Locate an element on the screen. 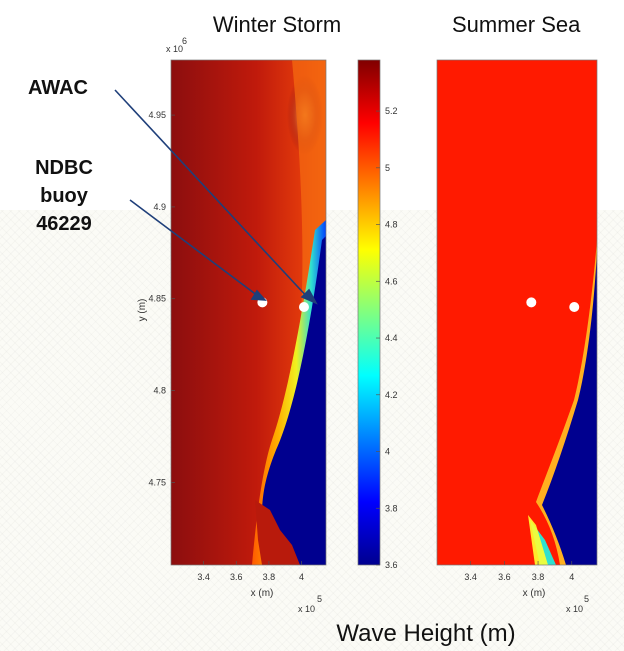 The height and width of the screenshot is (651, 624). x-axis-ticks-summer: 3.4 3.6 3.8 4 is located at coordinates (519, 571).